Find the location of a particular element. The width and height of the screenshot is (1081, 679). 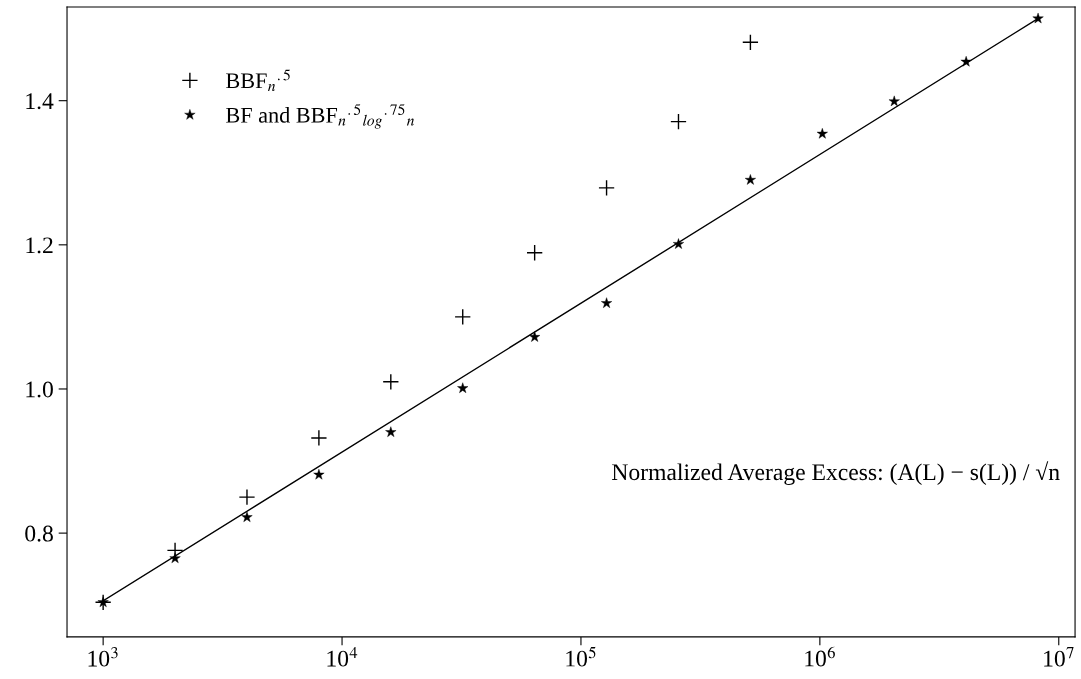

legend-label: BBF$_{n}$$^{.5}$ is located at coordinates (258, 80).